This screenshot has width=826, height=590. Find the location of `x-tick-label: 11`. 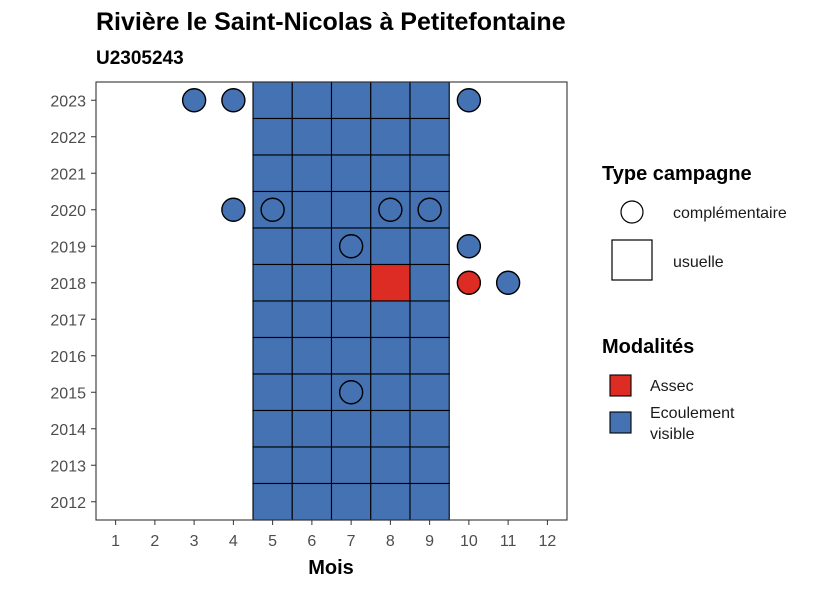

x-tick-label: 11 is located at coordinates (508, 541).